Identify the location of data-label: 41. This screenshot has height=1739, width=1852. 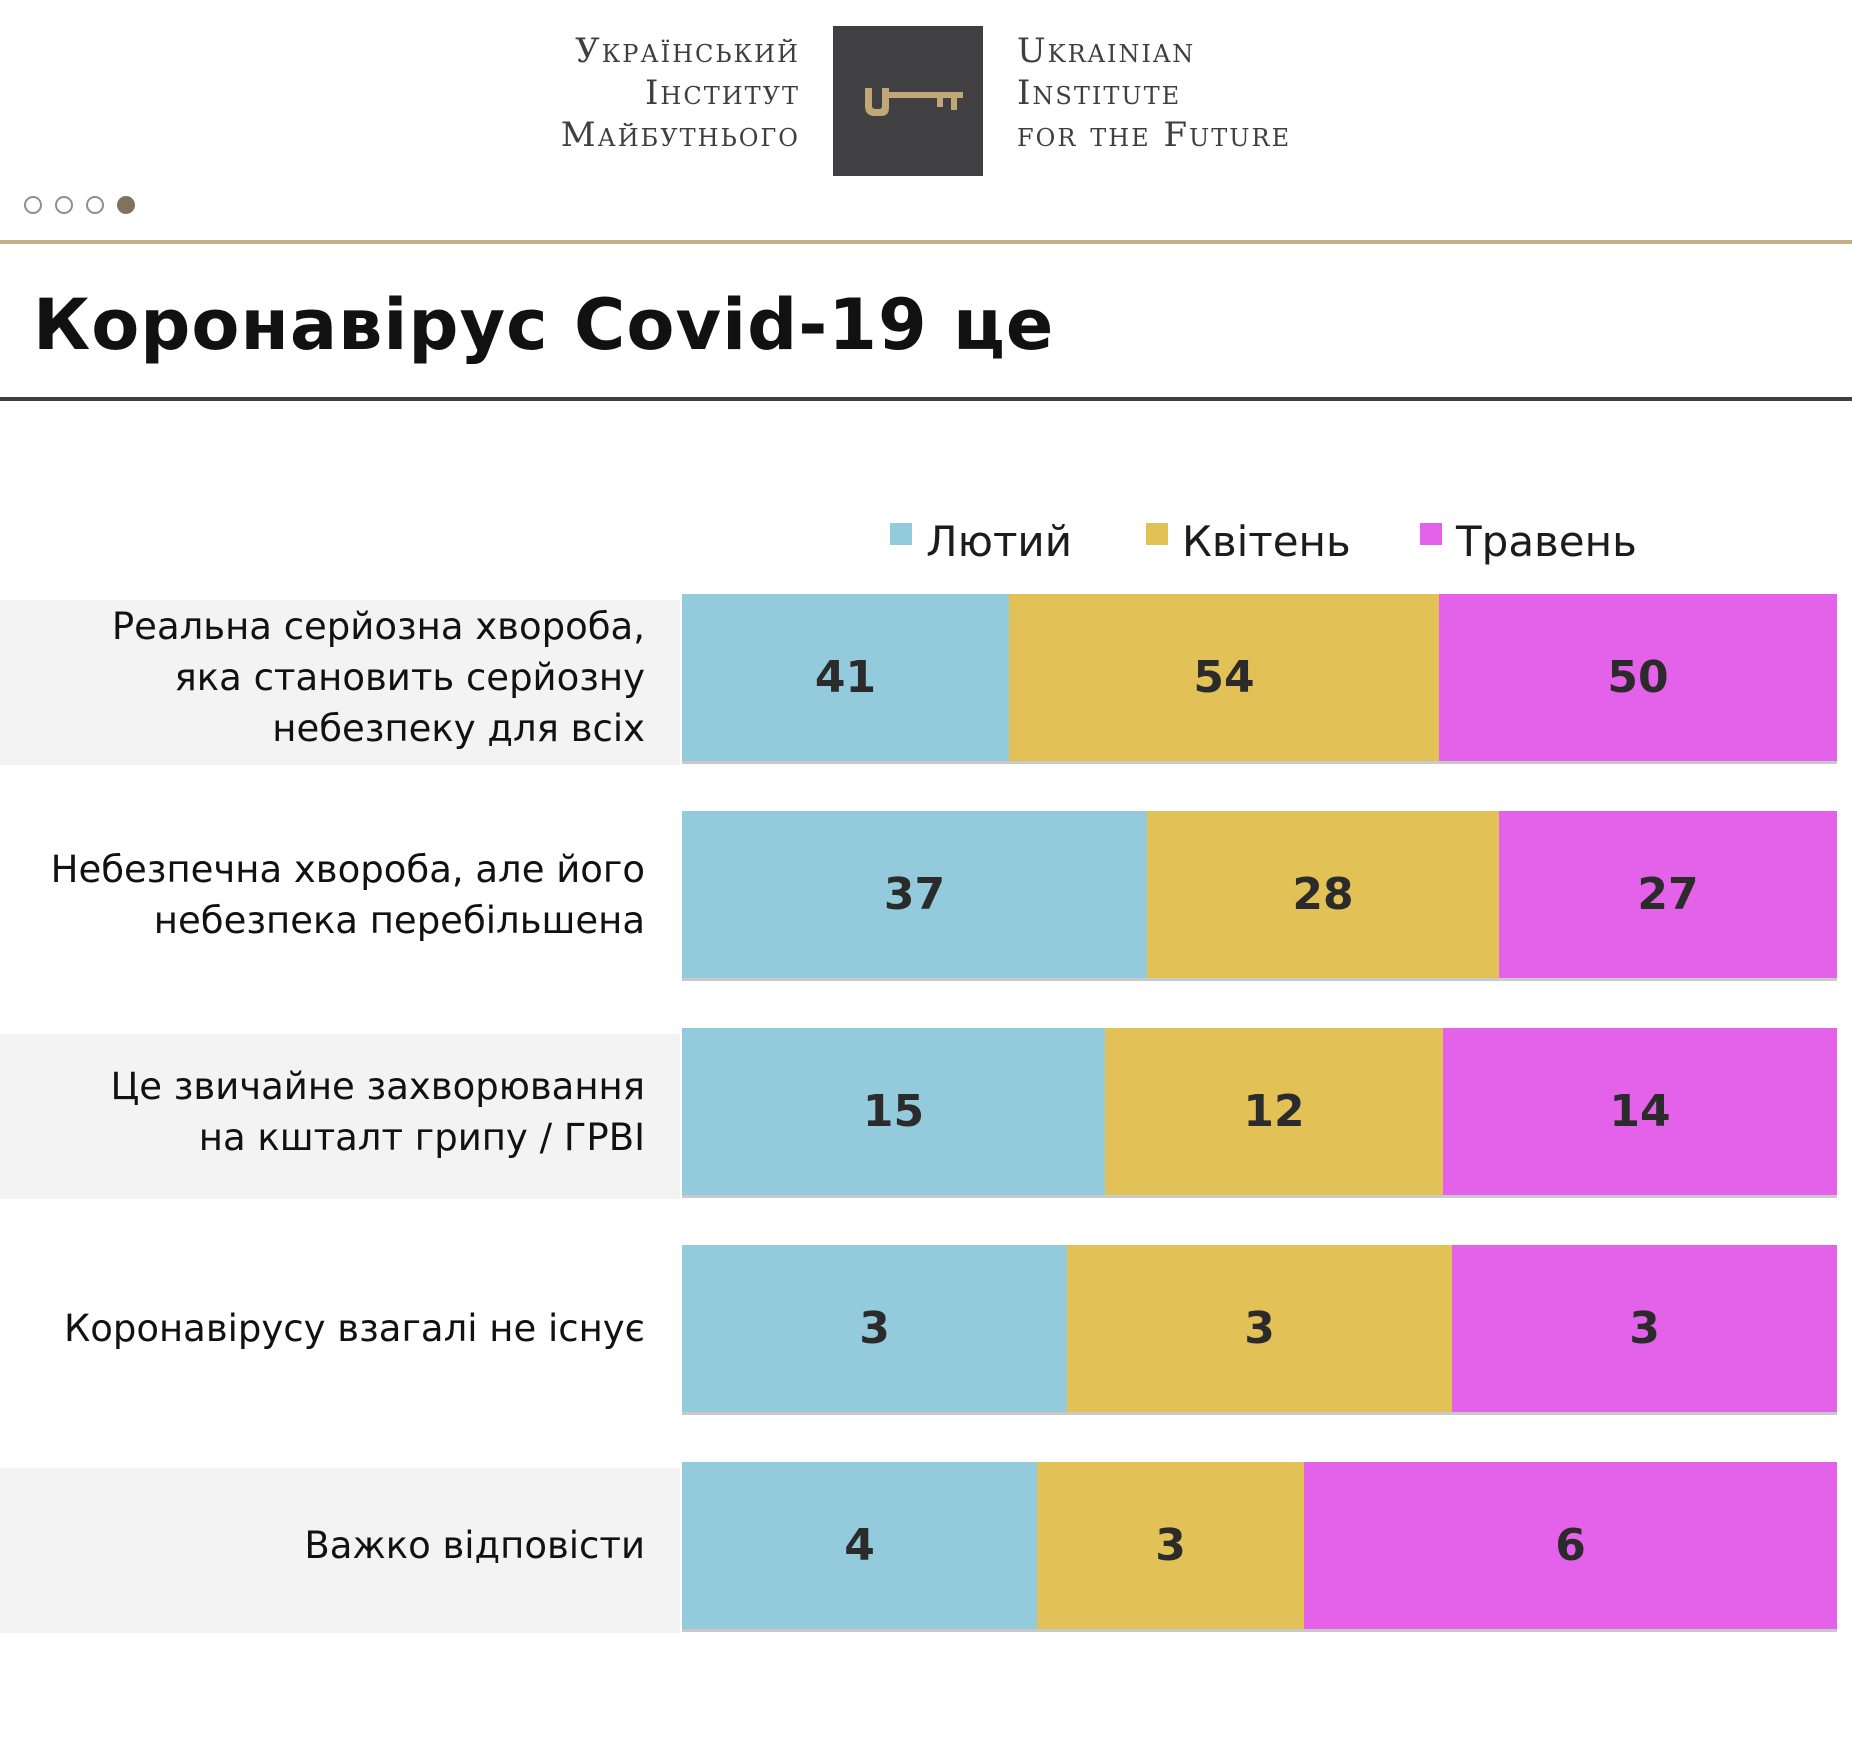
(845, 677).